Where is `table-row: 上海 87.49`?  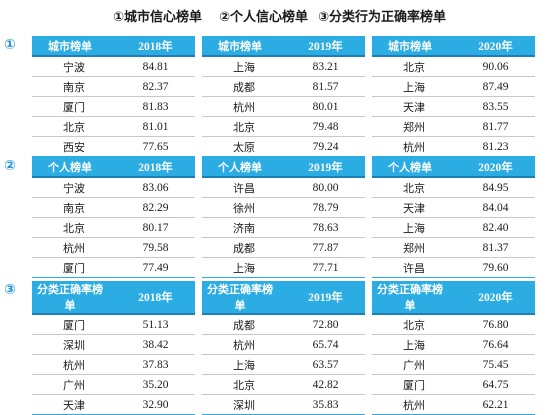
table-row: 上海 87.49 is located at coordinates (453, 86).